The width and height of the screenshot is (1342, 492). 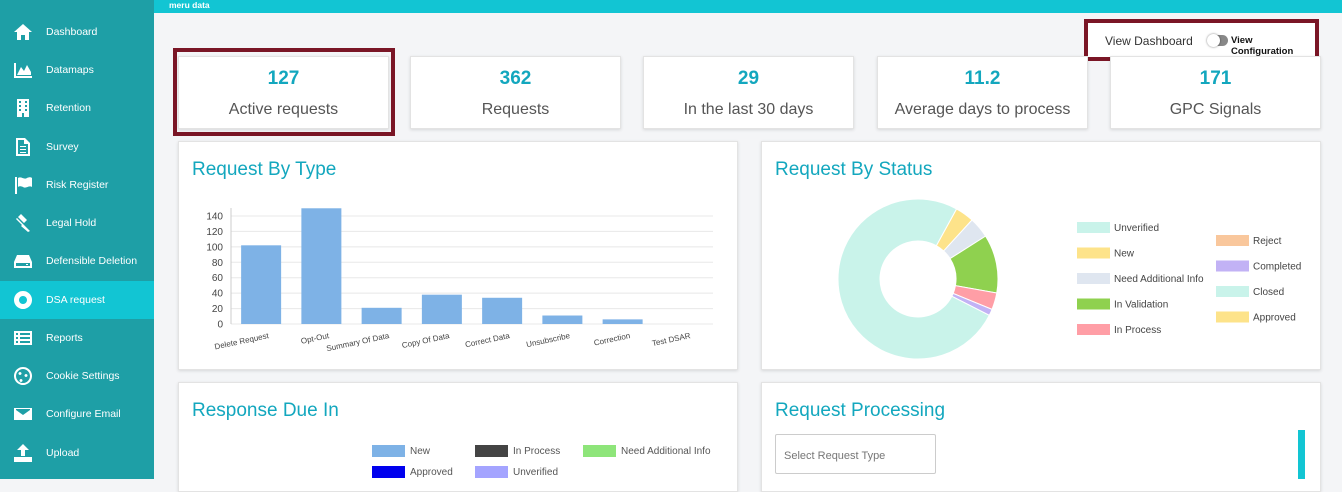 I want to click on sidebar-item-dashboard: Dashboard, so click(x=77, y=32).